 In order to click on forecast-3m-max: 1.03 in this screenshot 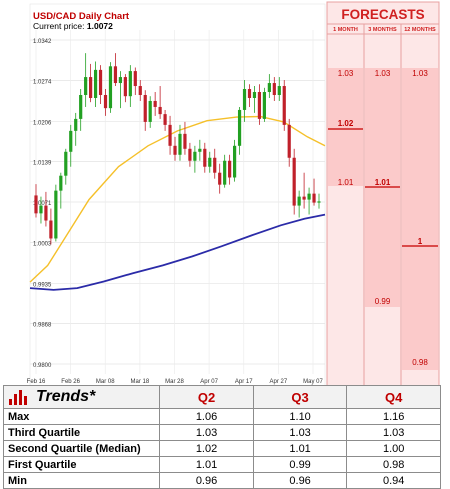, I will do `click(383, 73)`.